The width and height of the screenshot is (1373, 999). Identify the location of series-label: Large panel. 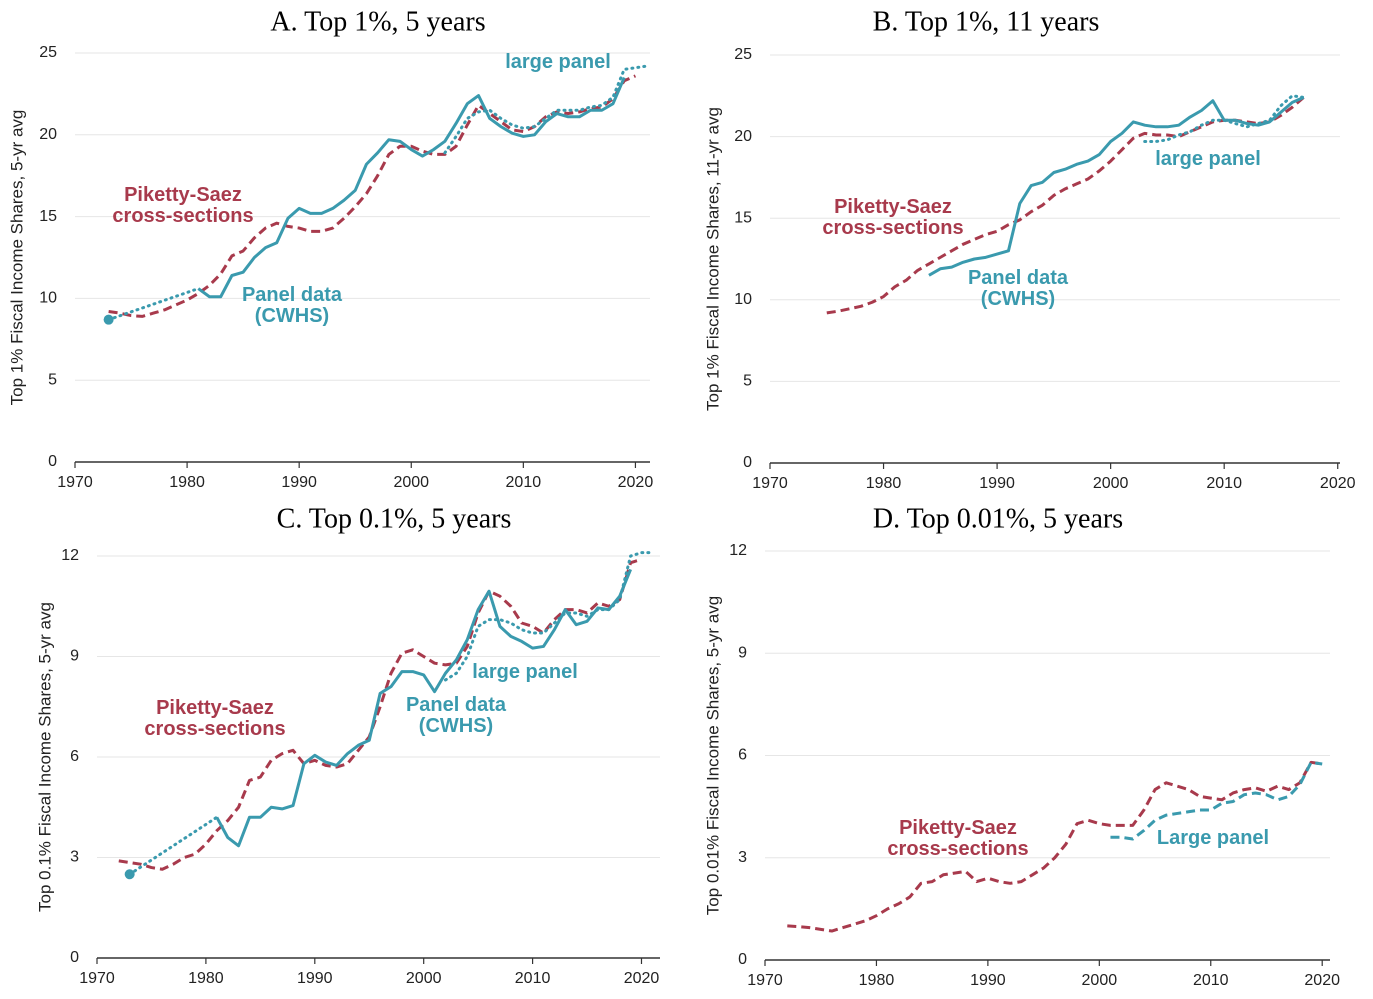
(1213, 838).